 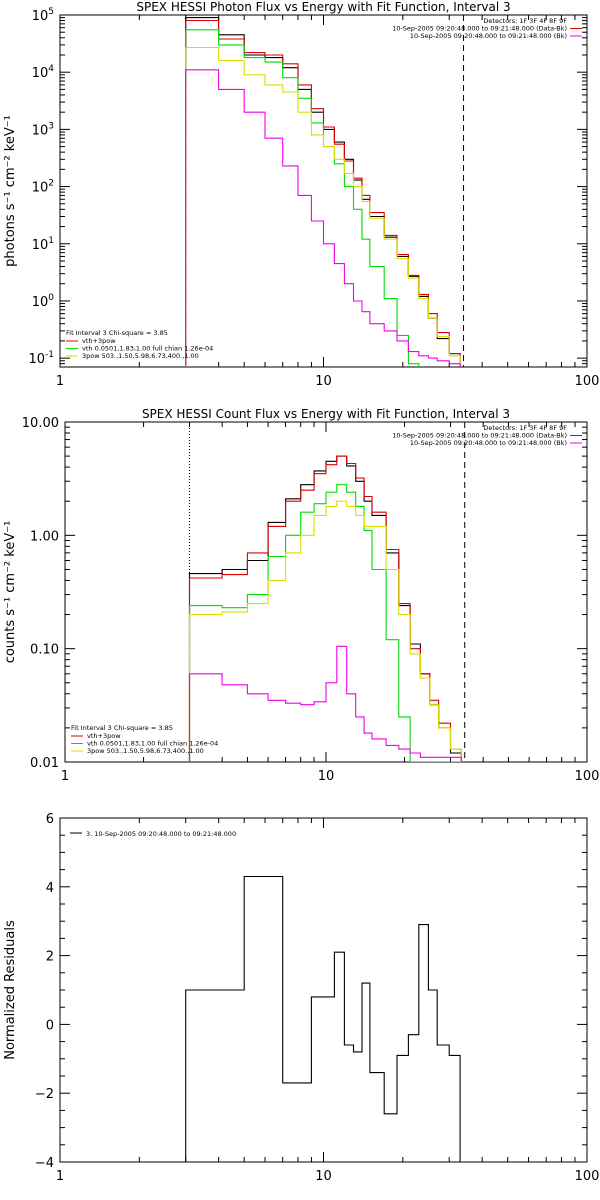 What do you see at coordinates (10, 592) in the screenshot?
I see `y-axis-label: counts s⁻¹ cm⁻² keV⁻¹` at bounding box center [10, 592].